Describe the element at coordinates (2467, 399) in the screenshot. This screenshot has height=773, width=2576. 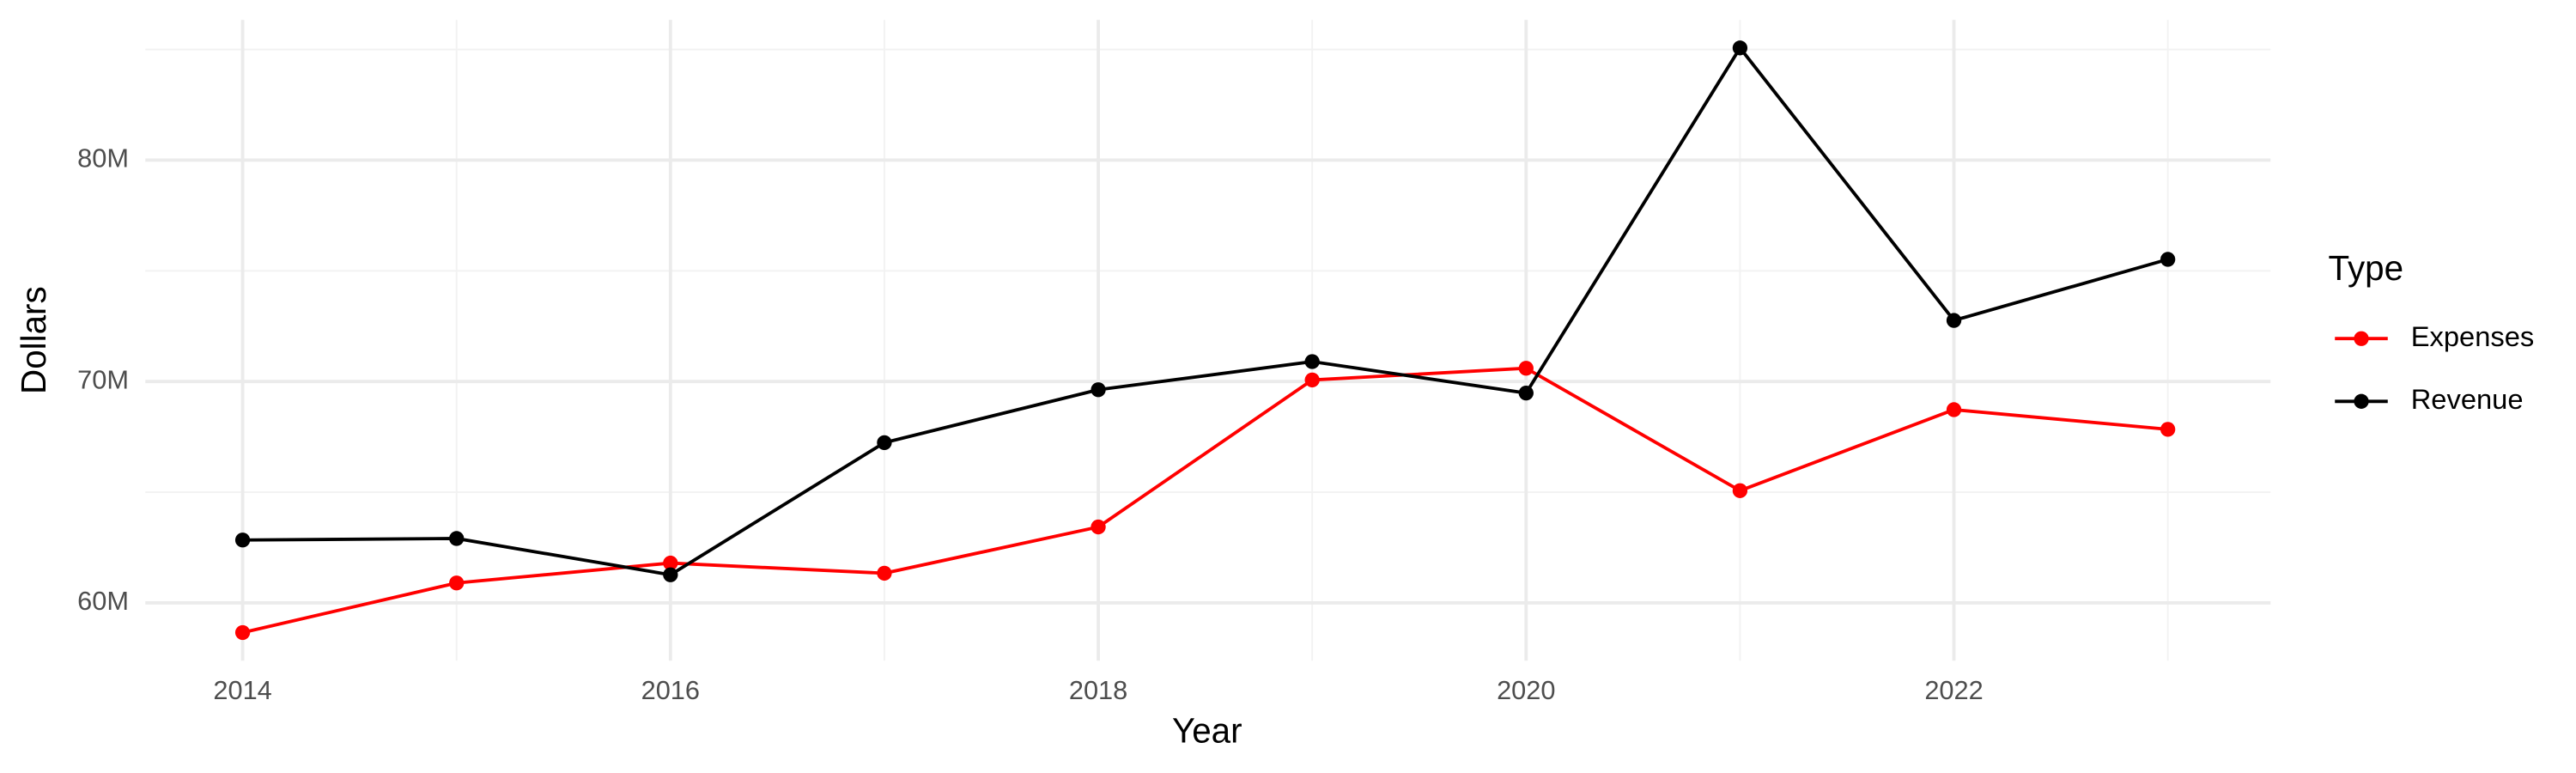
I see `legend-label: Revenue` at that location.